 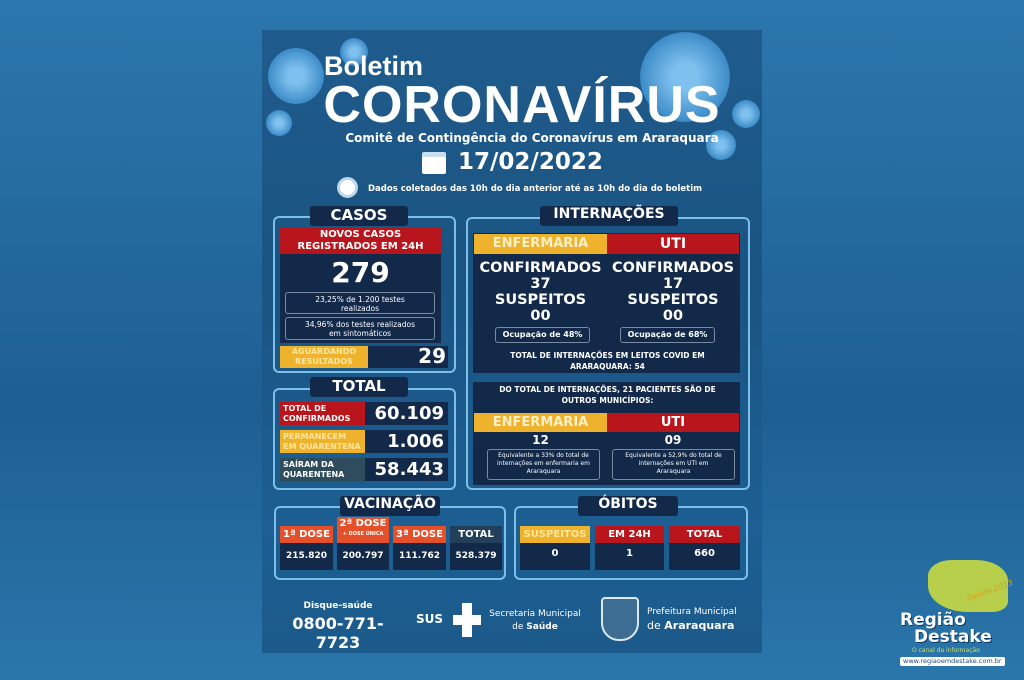 I want to click on watermark-tagline: O canal da informação, so click(x=946, y=650).